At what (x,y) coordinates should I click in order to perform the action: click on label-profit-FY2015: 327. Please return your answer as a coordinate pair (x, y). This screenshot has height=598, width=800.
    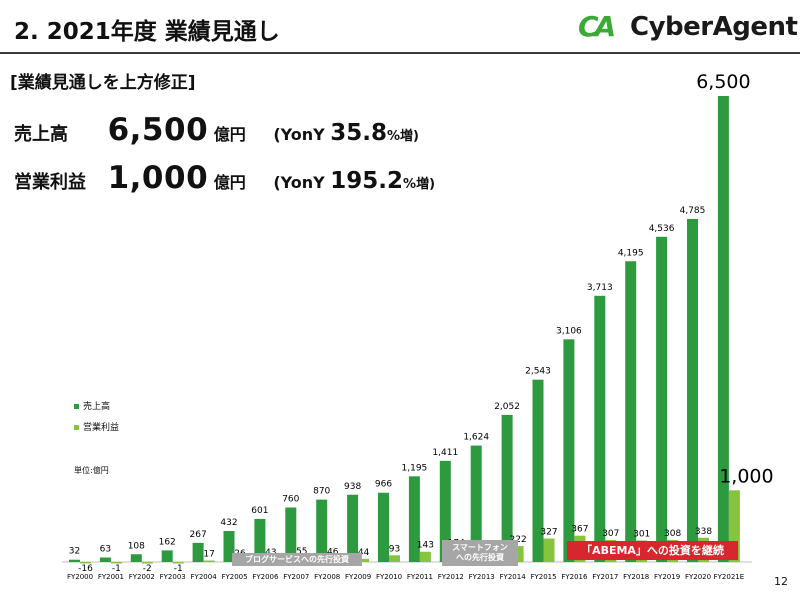
    Looking at the image, I should click on (548, 533).